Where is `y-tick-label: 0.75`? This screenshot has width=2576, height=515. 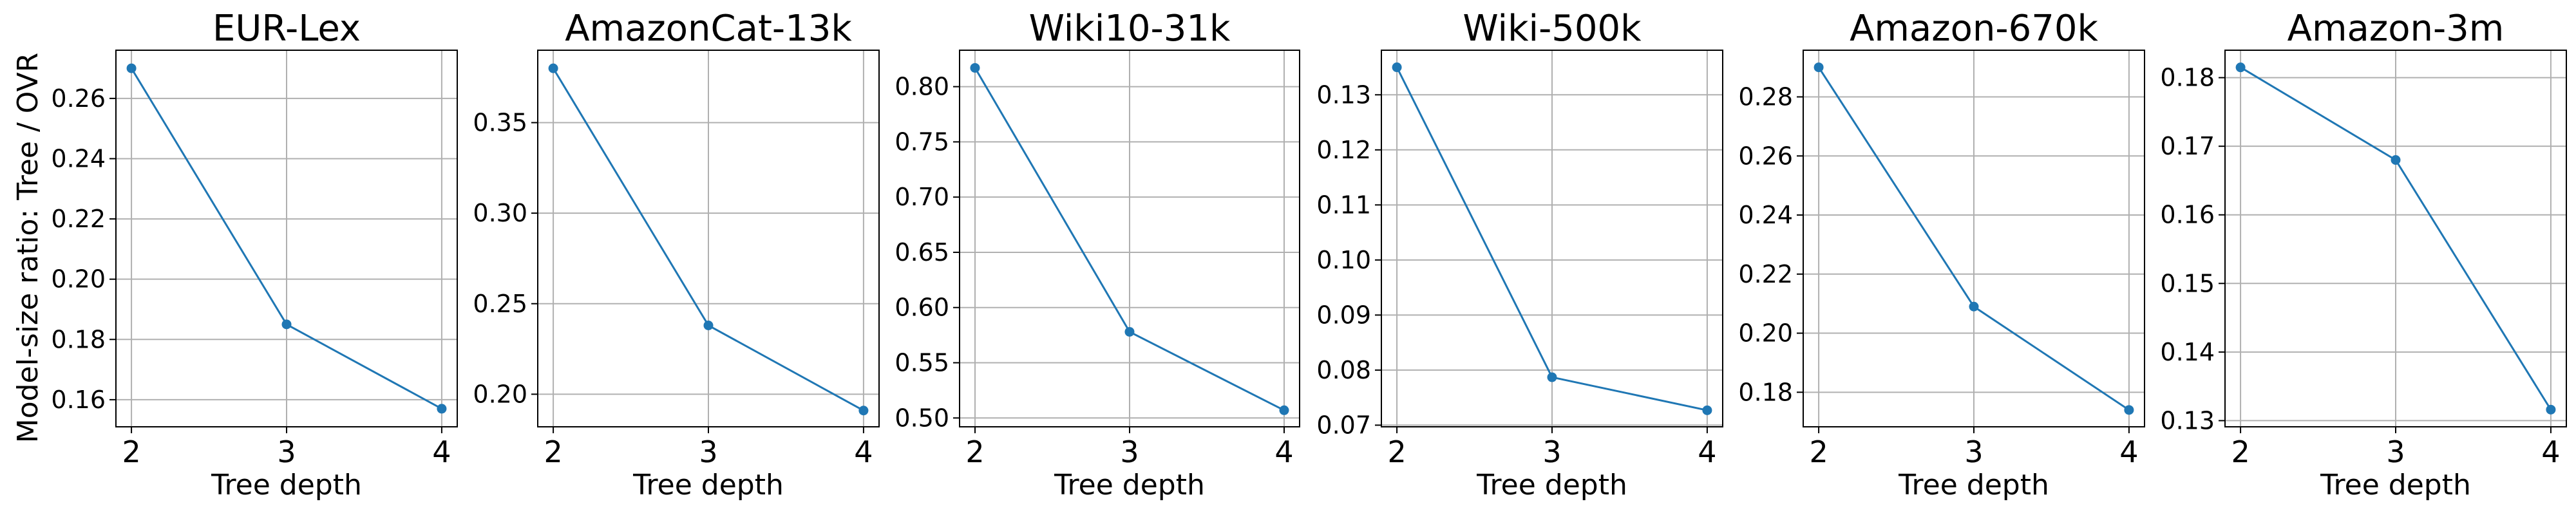
y-tick-label: 0.75 is located at coordinates (922, 141).